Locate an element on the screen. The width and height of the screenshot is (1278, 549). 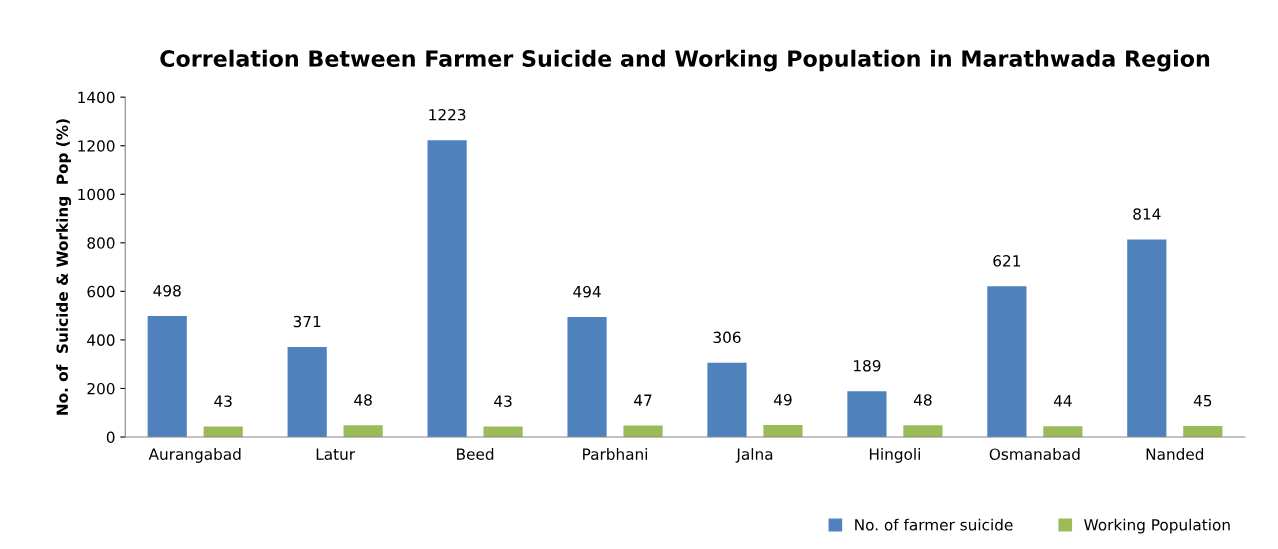
data-label: 47 is located at coordinates (643, 400).